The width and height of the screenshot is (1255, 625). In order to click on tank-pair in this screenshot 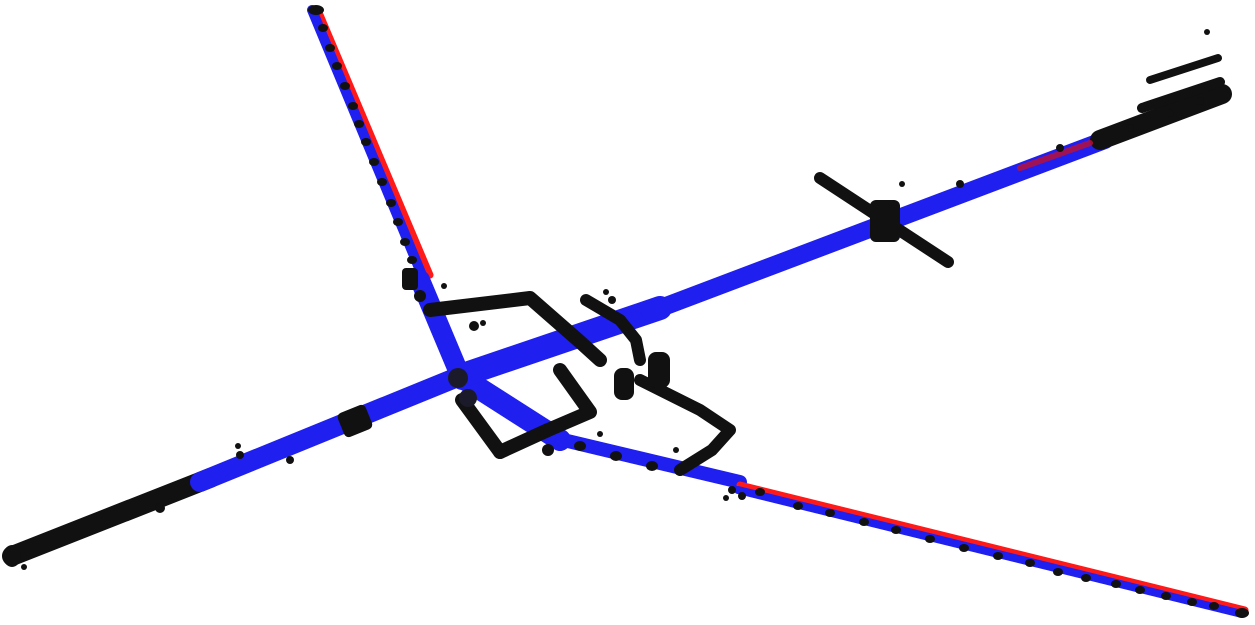, I will do `click(642, 376)`.